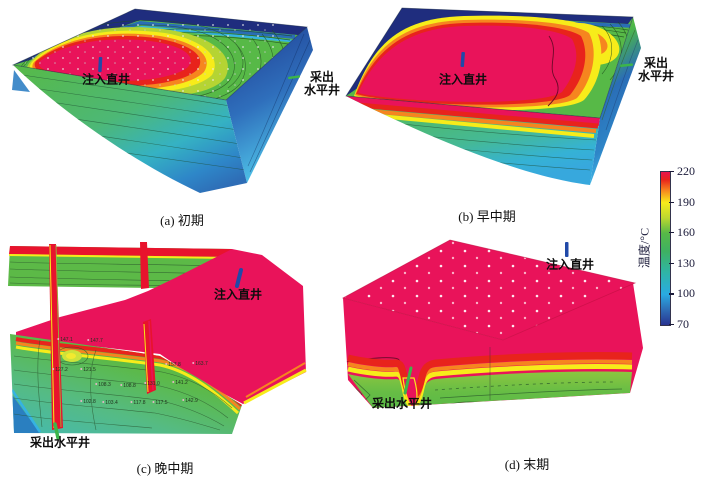  What do you see at coordinates (527, 464) in the screenshot?
I see `panel-d-caption: (d) 末期` at bounding box center [527, 464].